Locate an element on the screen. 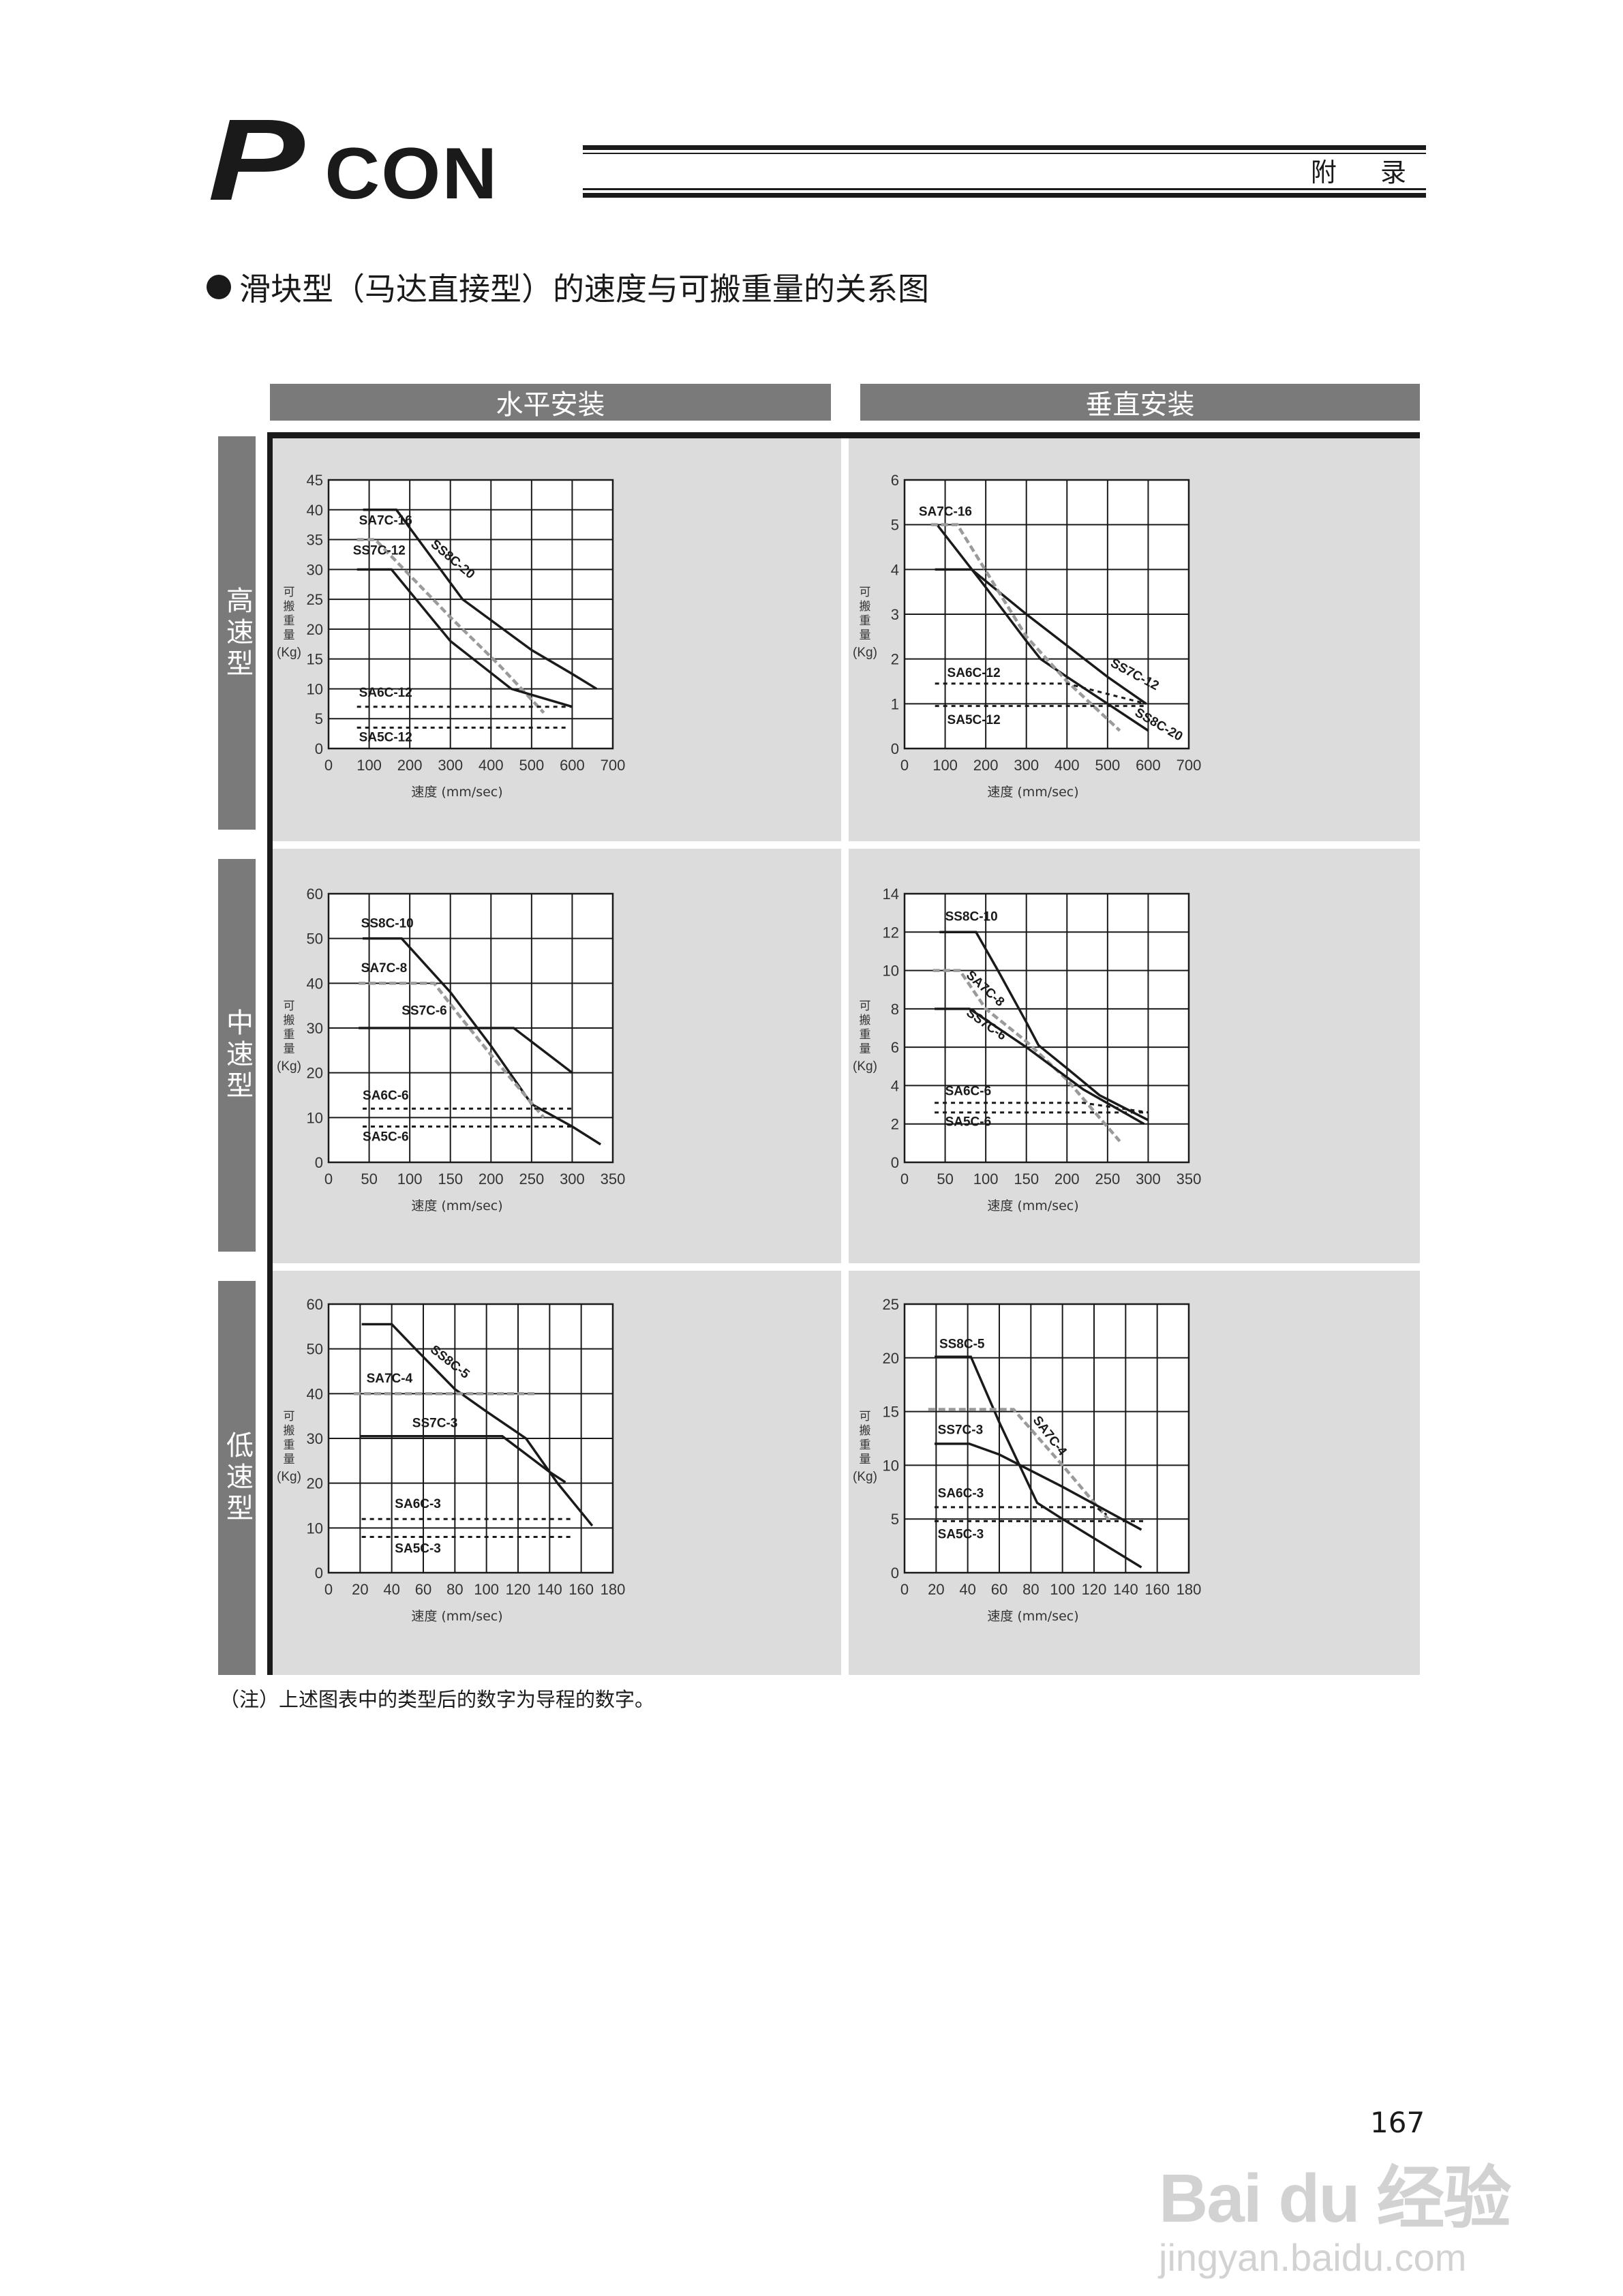  y-tick-label: 35 is located at coordinates (315, 540).